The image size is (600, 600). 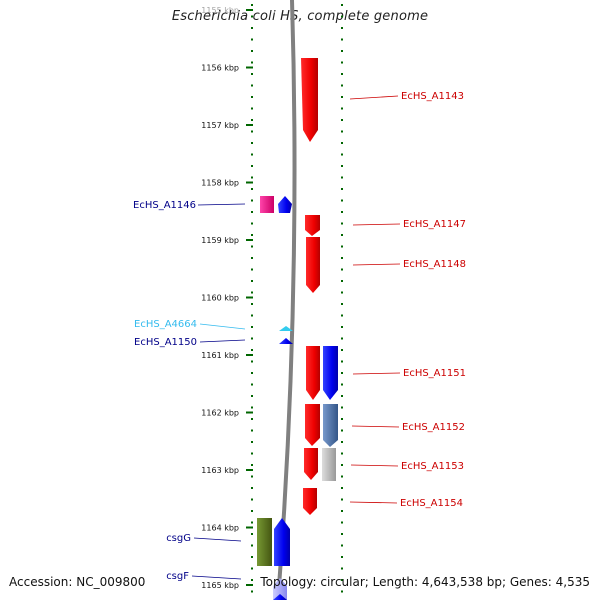 What do you see at coordinates (329, 464) in the screenshot?
I see `gene-EcHS_A1153-grey` at bounding box center [329, 464].